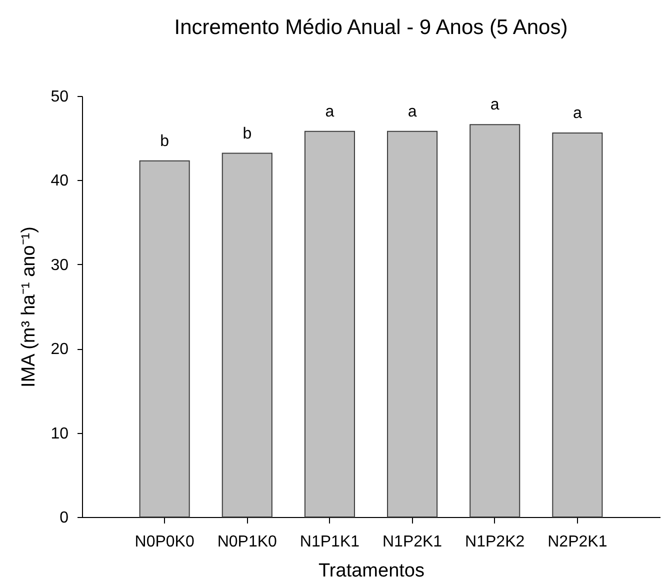 The height and width of the screenshot is (583, 663). What do you see at coordinates (59, 181) in the screenshot?
I see `y-tick-label: 40` at bounding box center [59, 181].